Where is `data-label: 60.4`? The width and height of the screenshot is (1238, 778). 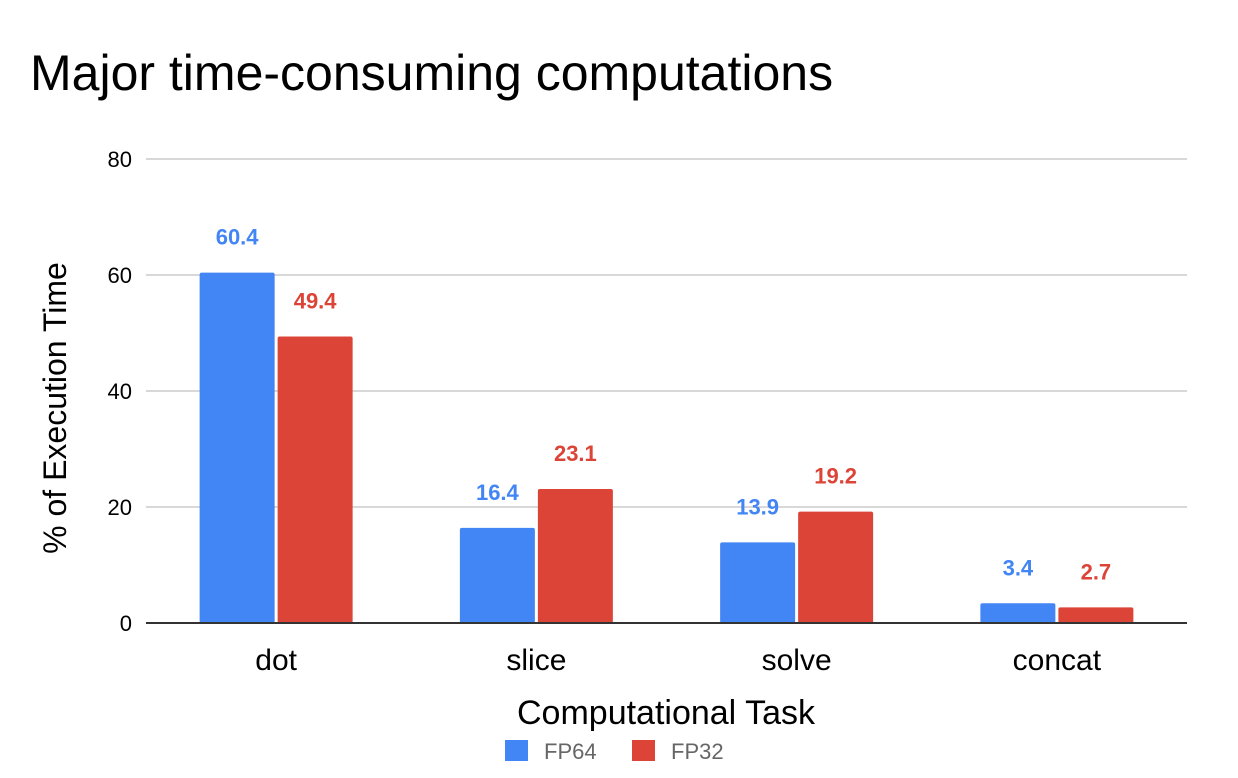 data-label: 60.4 is located at coordinates (238, 237).